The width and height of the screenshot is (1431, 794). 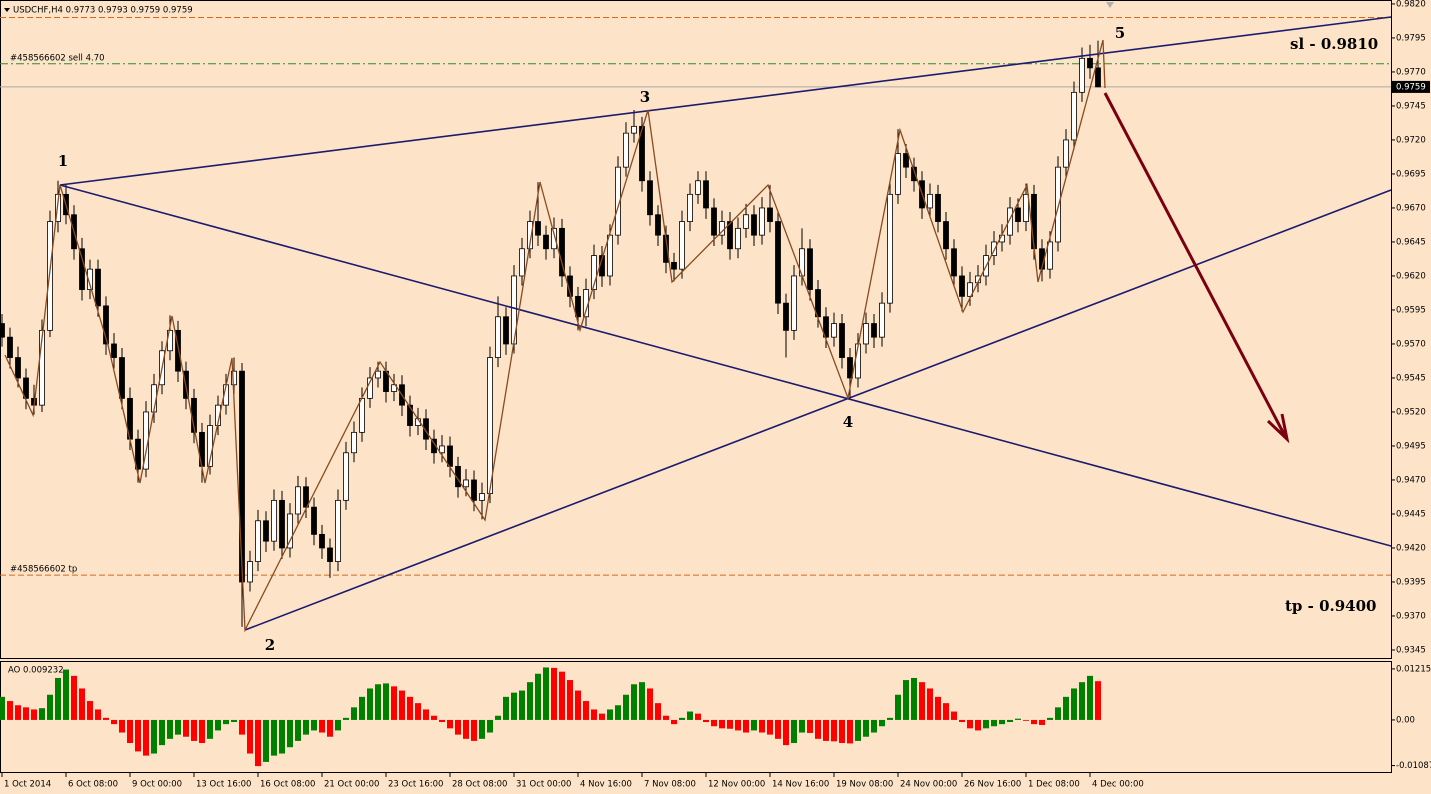 What do you see at coordinates (1411, 4) in the screenshot?
I see `y-tick-label: 0.9820` at bounding box center [1411, 4].